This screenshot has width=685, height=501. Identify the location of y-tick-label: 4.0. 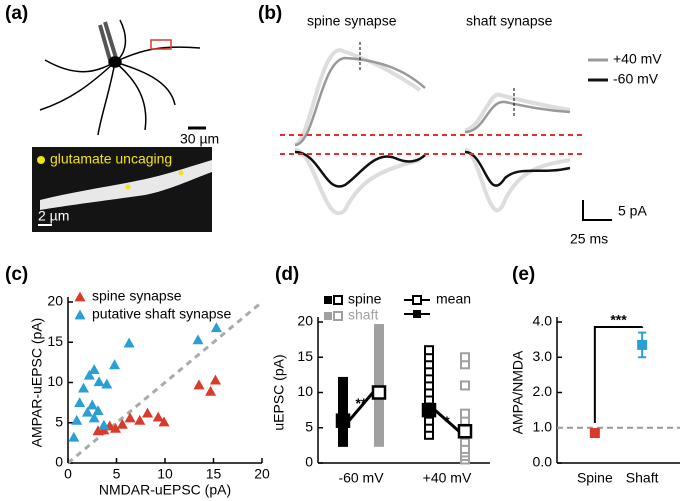
(543, 321).